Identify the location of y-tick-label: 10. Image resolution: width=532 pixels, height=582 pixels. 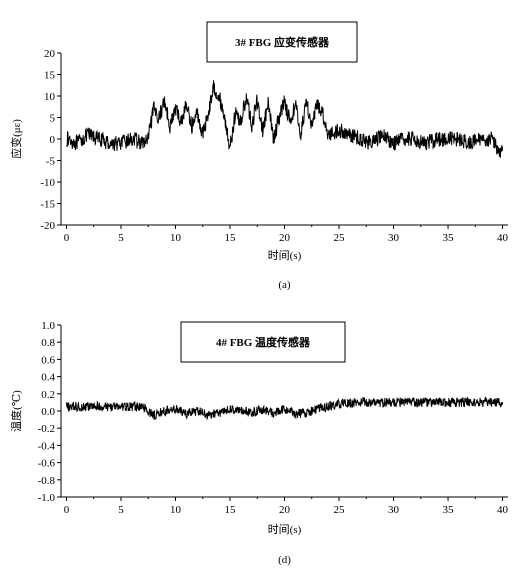
(50, 97).